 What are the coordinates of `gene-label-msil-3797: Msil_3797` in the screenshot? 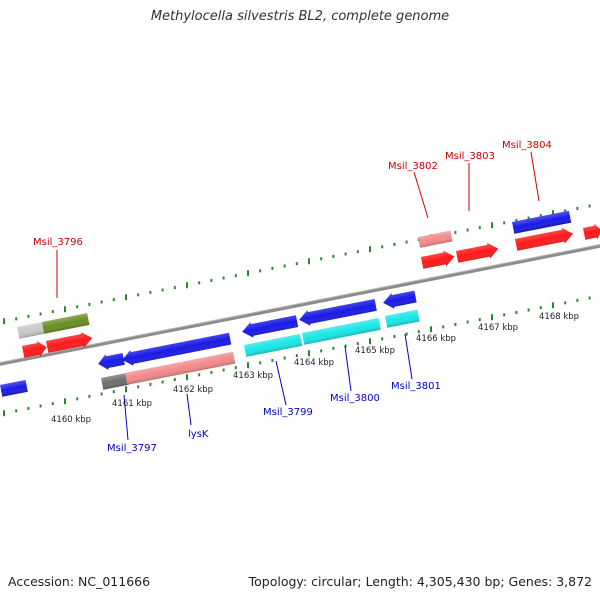 It's located at (132, 448).